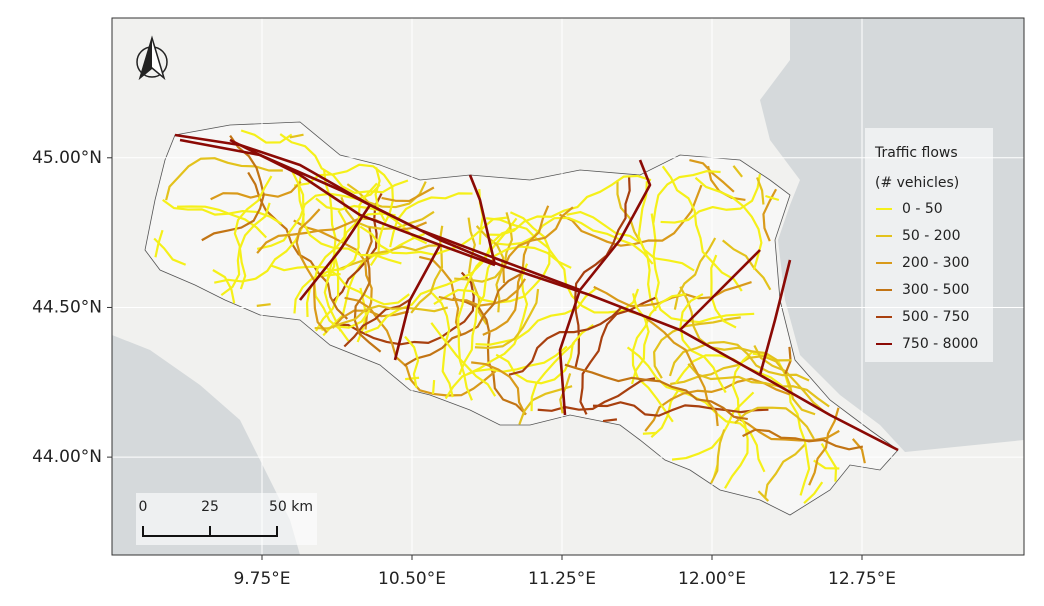 The height and width of the screenshot is (606, 1044). Describe the element at coordinates (261, 579) in the screenshot. I see `x-tick-label: 9.75°E` at that location.